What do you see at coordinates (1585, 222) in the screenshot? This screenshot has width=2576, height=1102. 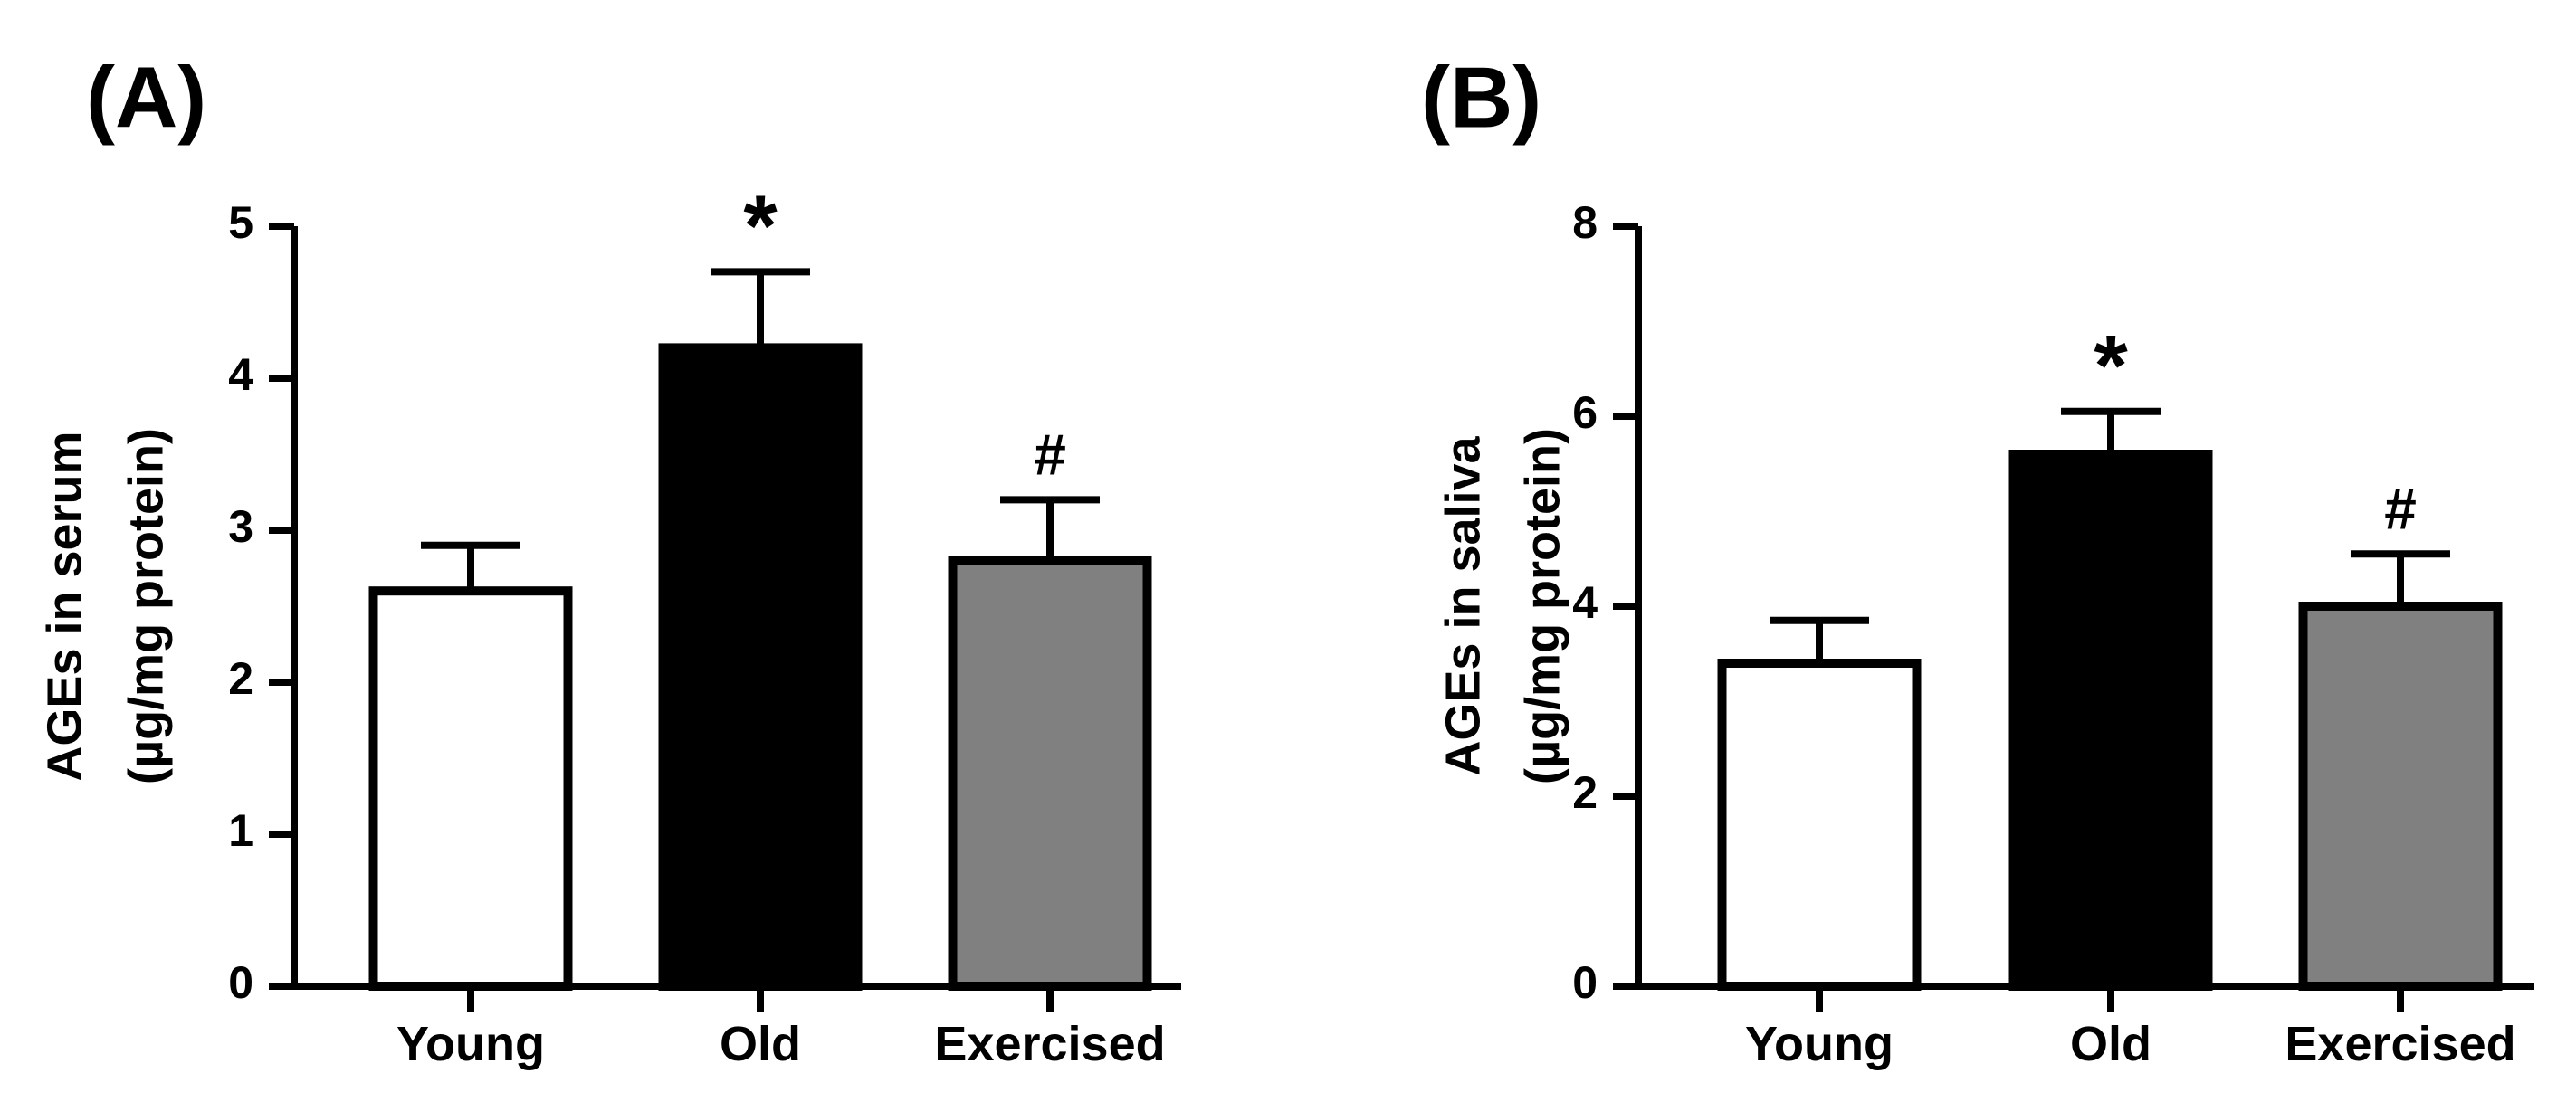 I see `y-tick-label: 8` at bounding box center [1585, 222].